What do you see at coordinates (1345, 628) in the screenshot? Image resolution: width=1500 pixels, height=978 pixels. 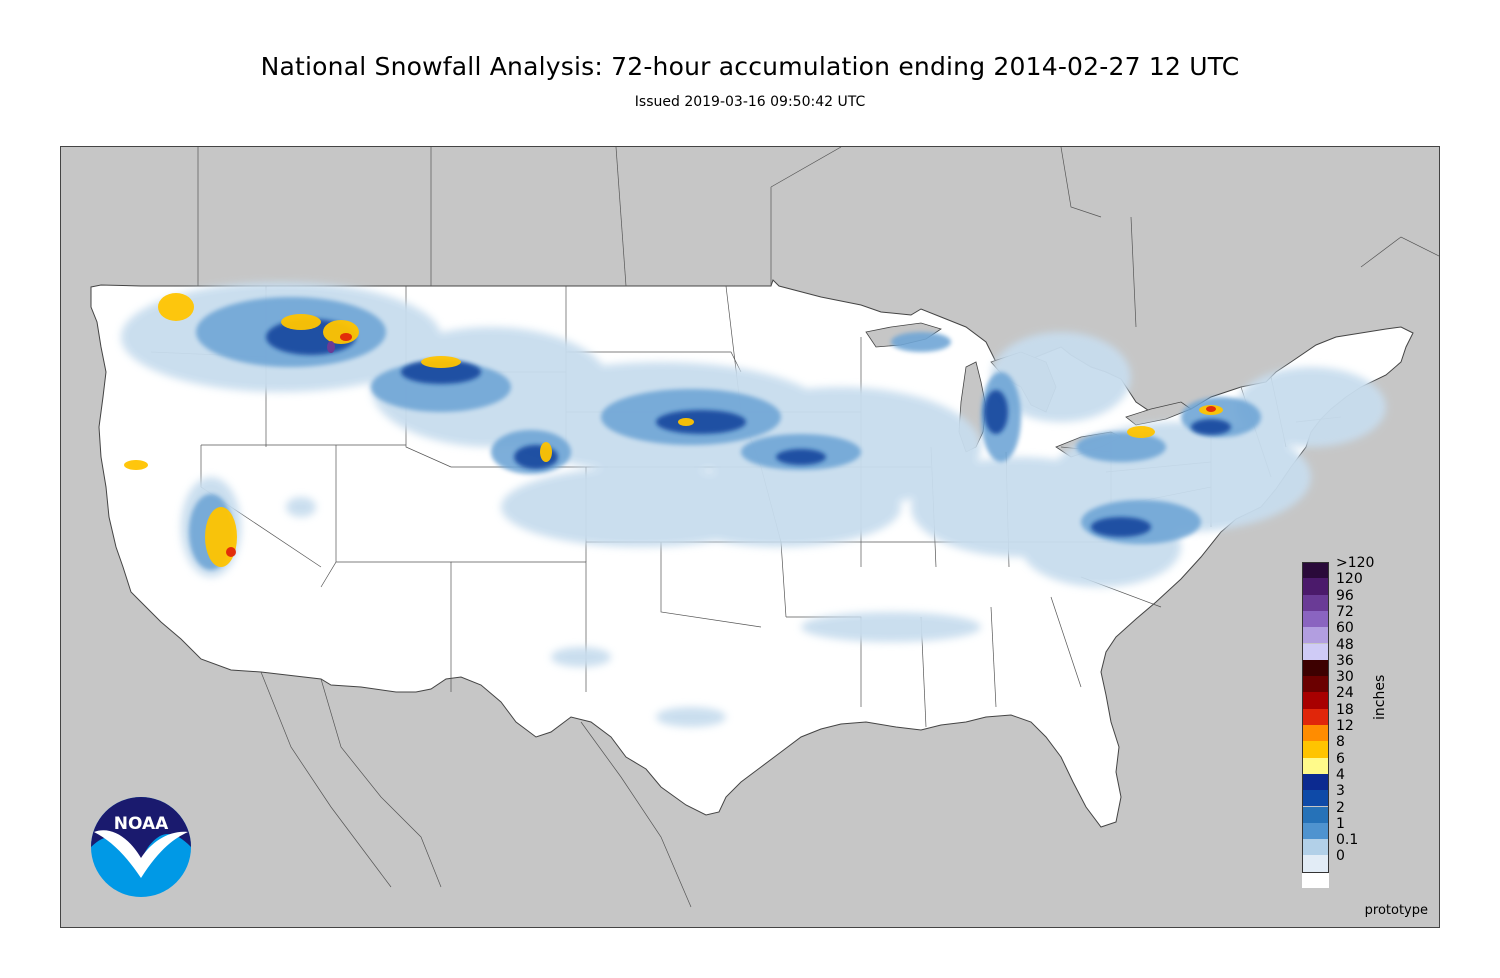 I see `legend-label: 60` at bounding box center [1345, 628].